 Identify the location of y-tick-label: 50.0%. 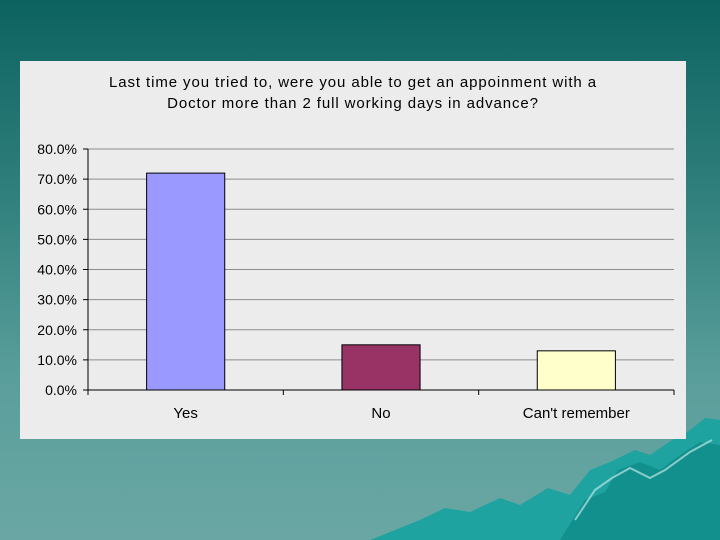
(57, 239).